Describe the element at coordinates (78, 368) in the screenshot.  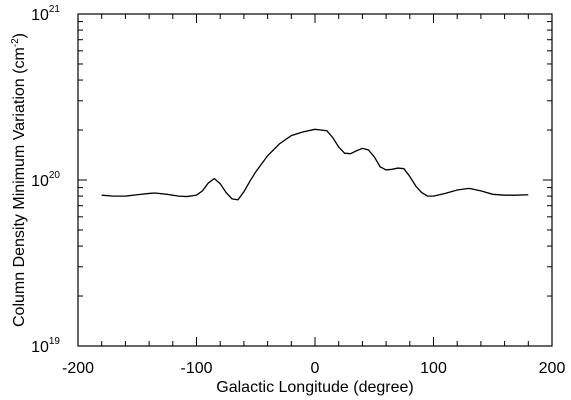
I see `x-tick-label: -200` at that location.